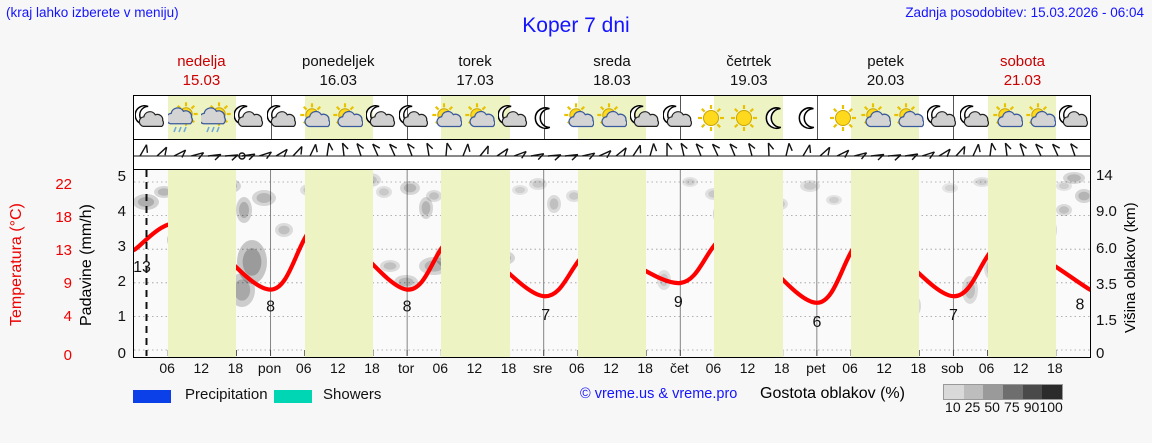 The height and width of the screenshot is (443, 1152). I want to click on temp-tick-5: 0, so click(67, 355).